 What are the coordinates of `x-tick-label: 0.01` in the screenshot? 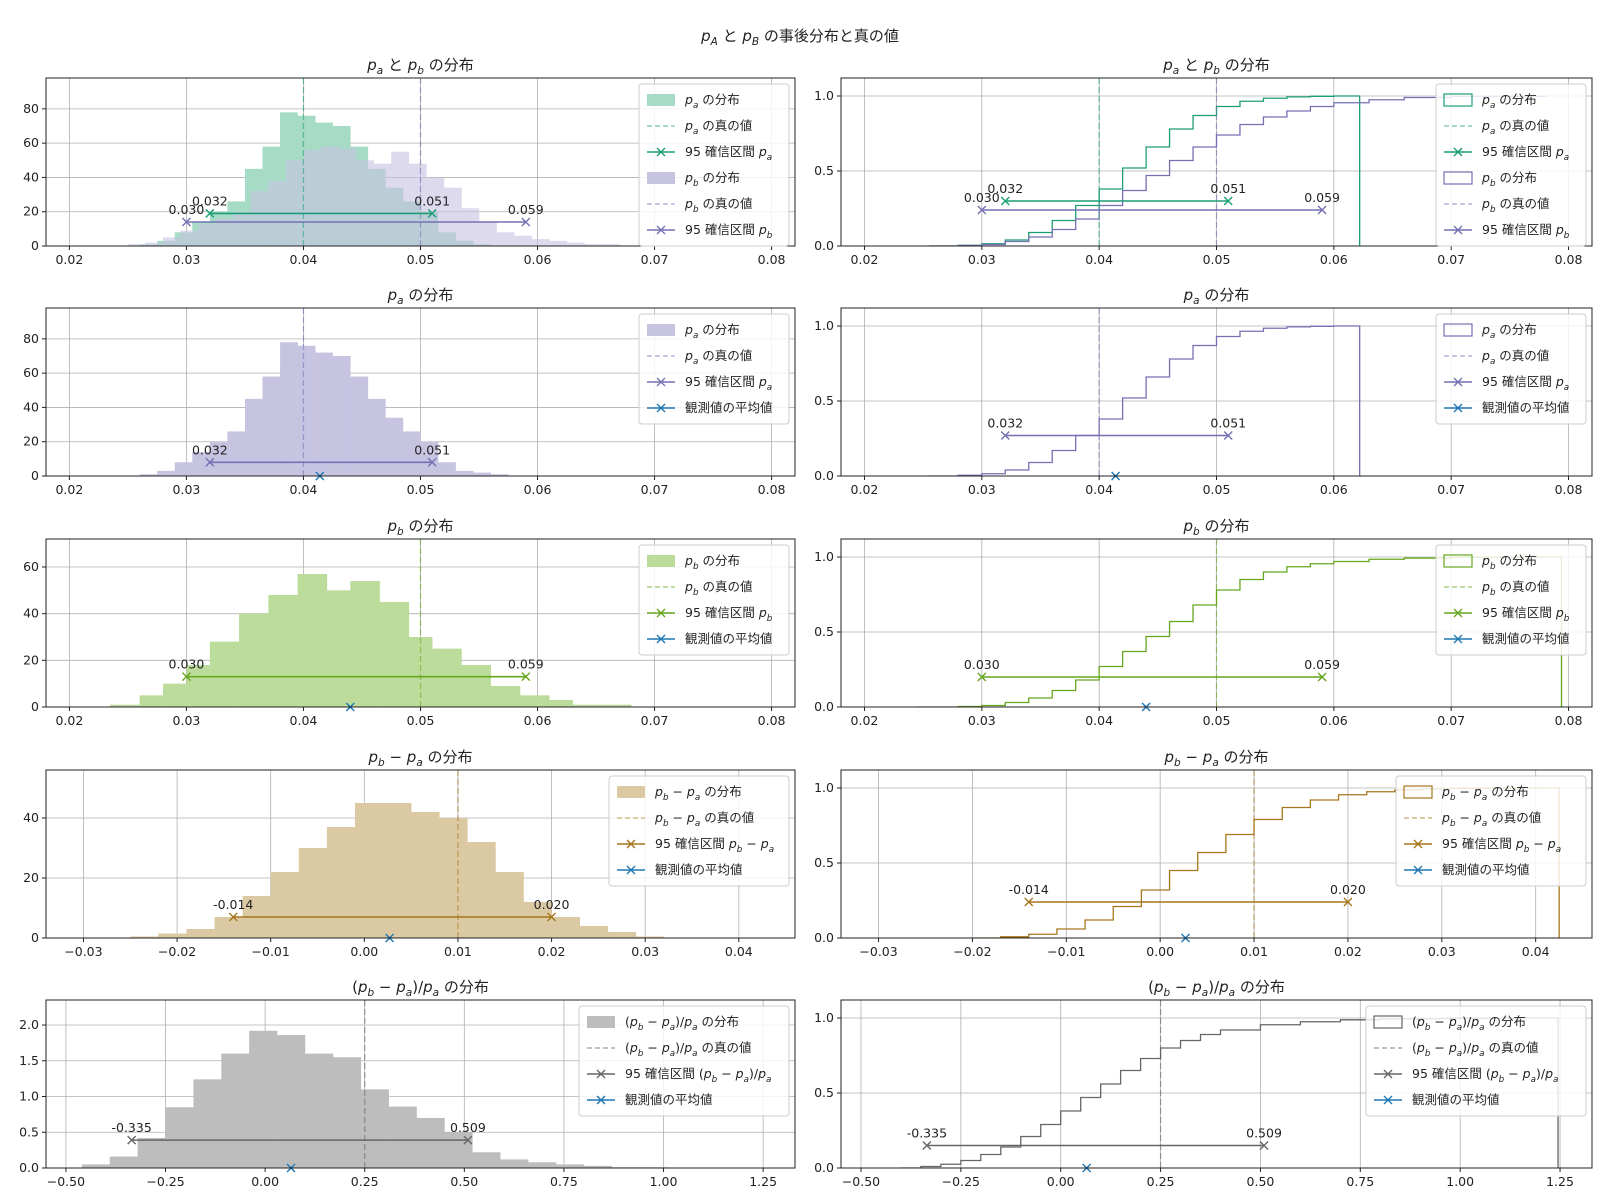 It's located at (1254, 951).